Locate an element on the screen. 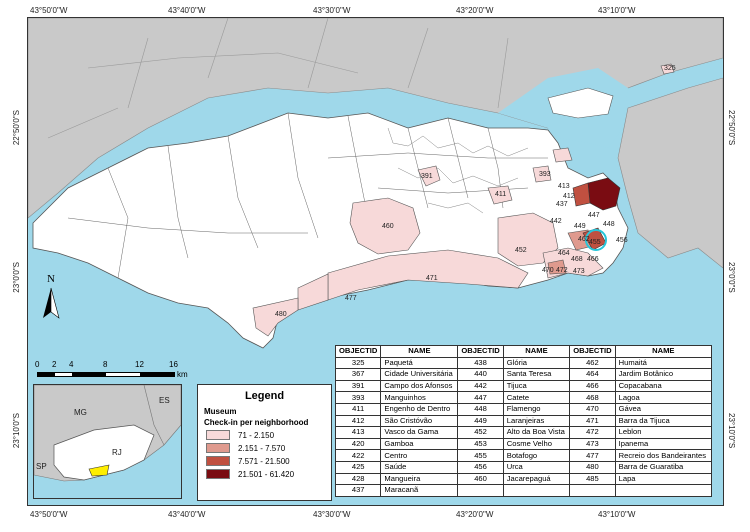 The width and height of the screenshot is (750, 532). coord-right-2: 23°0'0"S is located at coordinates (731, 277).